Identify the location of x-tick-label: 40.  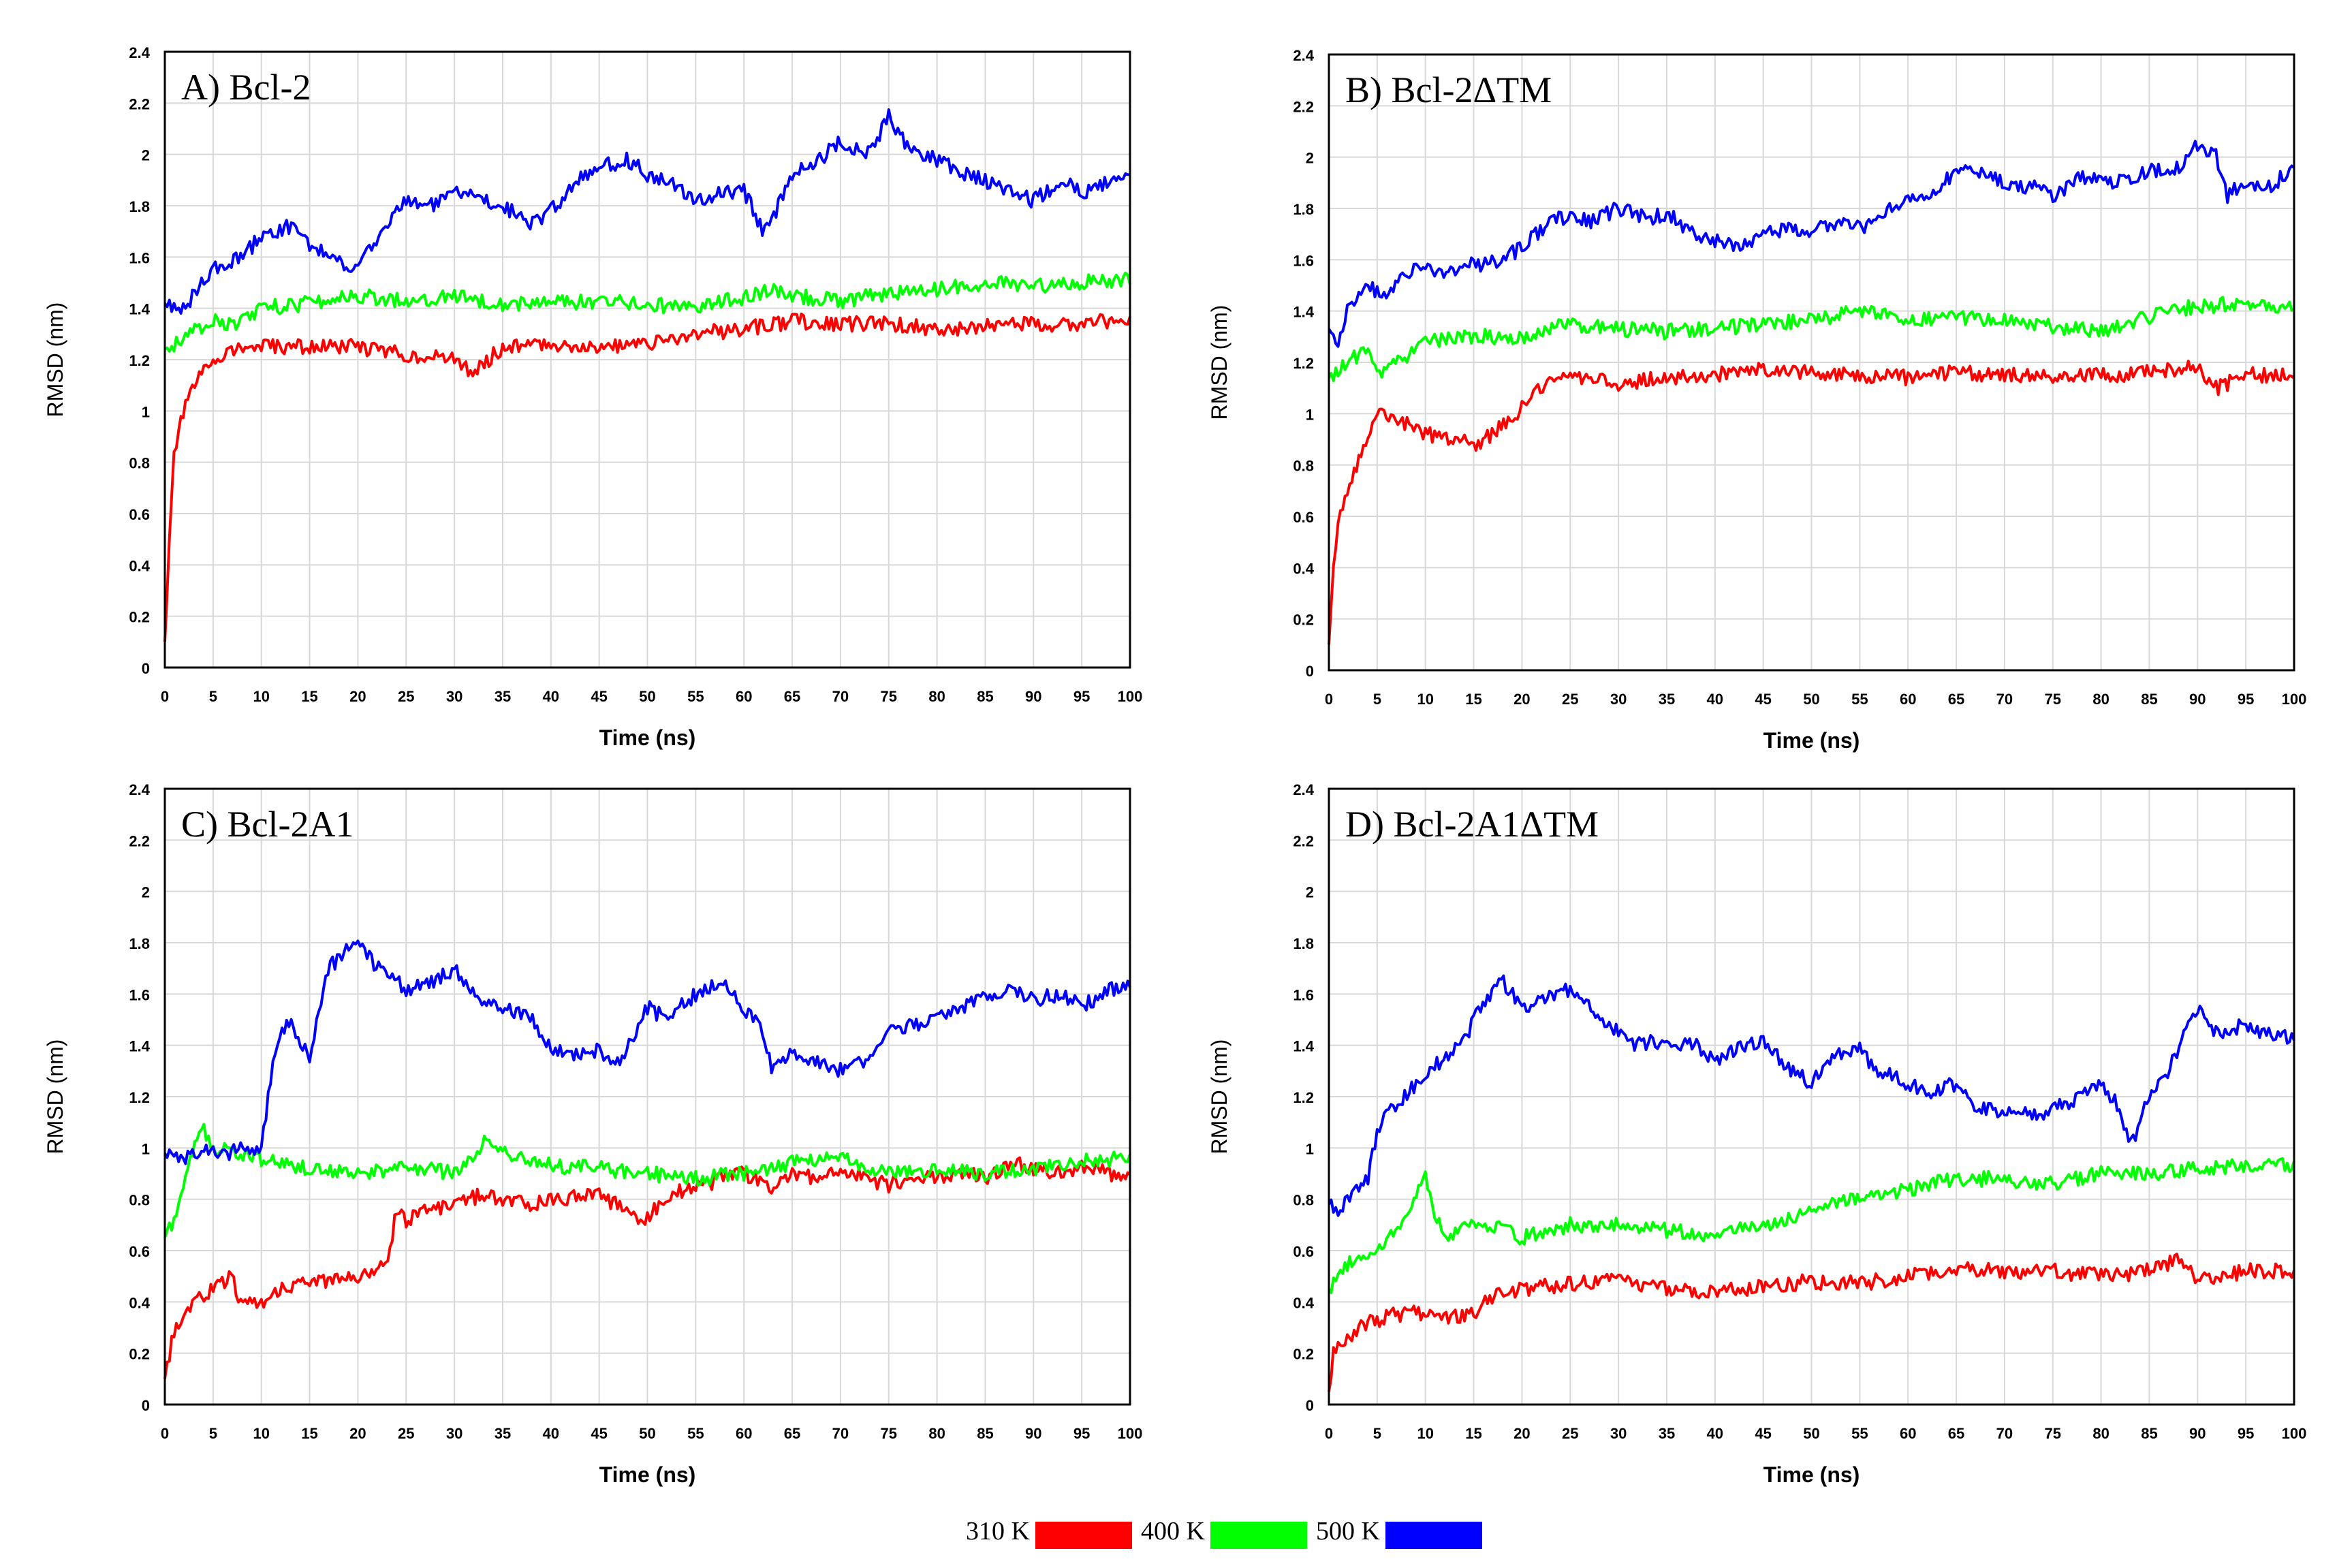
(1715, 699).